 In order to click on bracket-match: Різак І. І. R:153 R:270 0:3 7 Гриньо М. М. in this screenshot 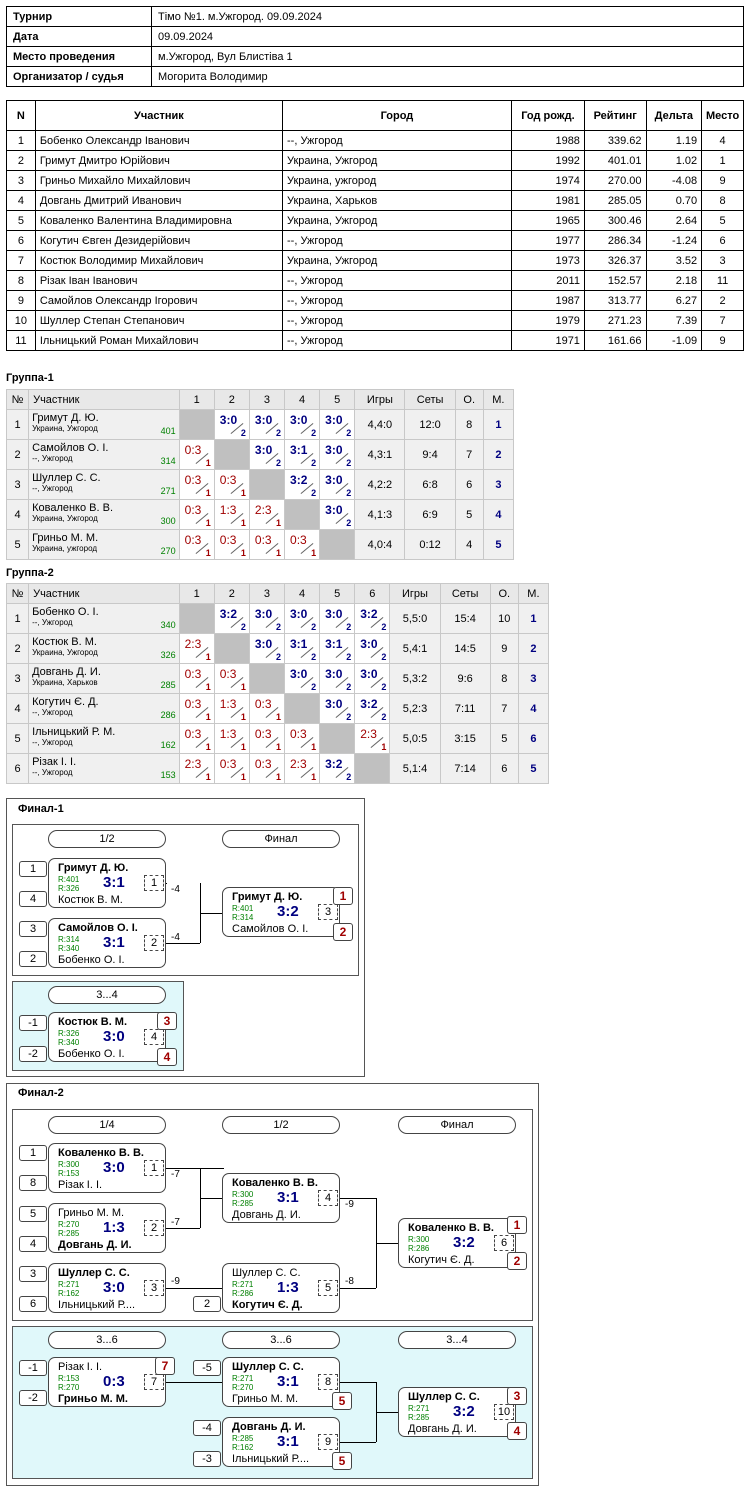, I will do `click(107, 1382)`.